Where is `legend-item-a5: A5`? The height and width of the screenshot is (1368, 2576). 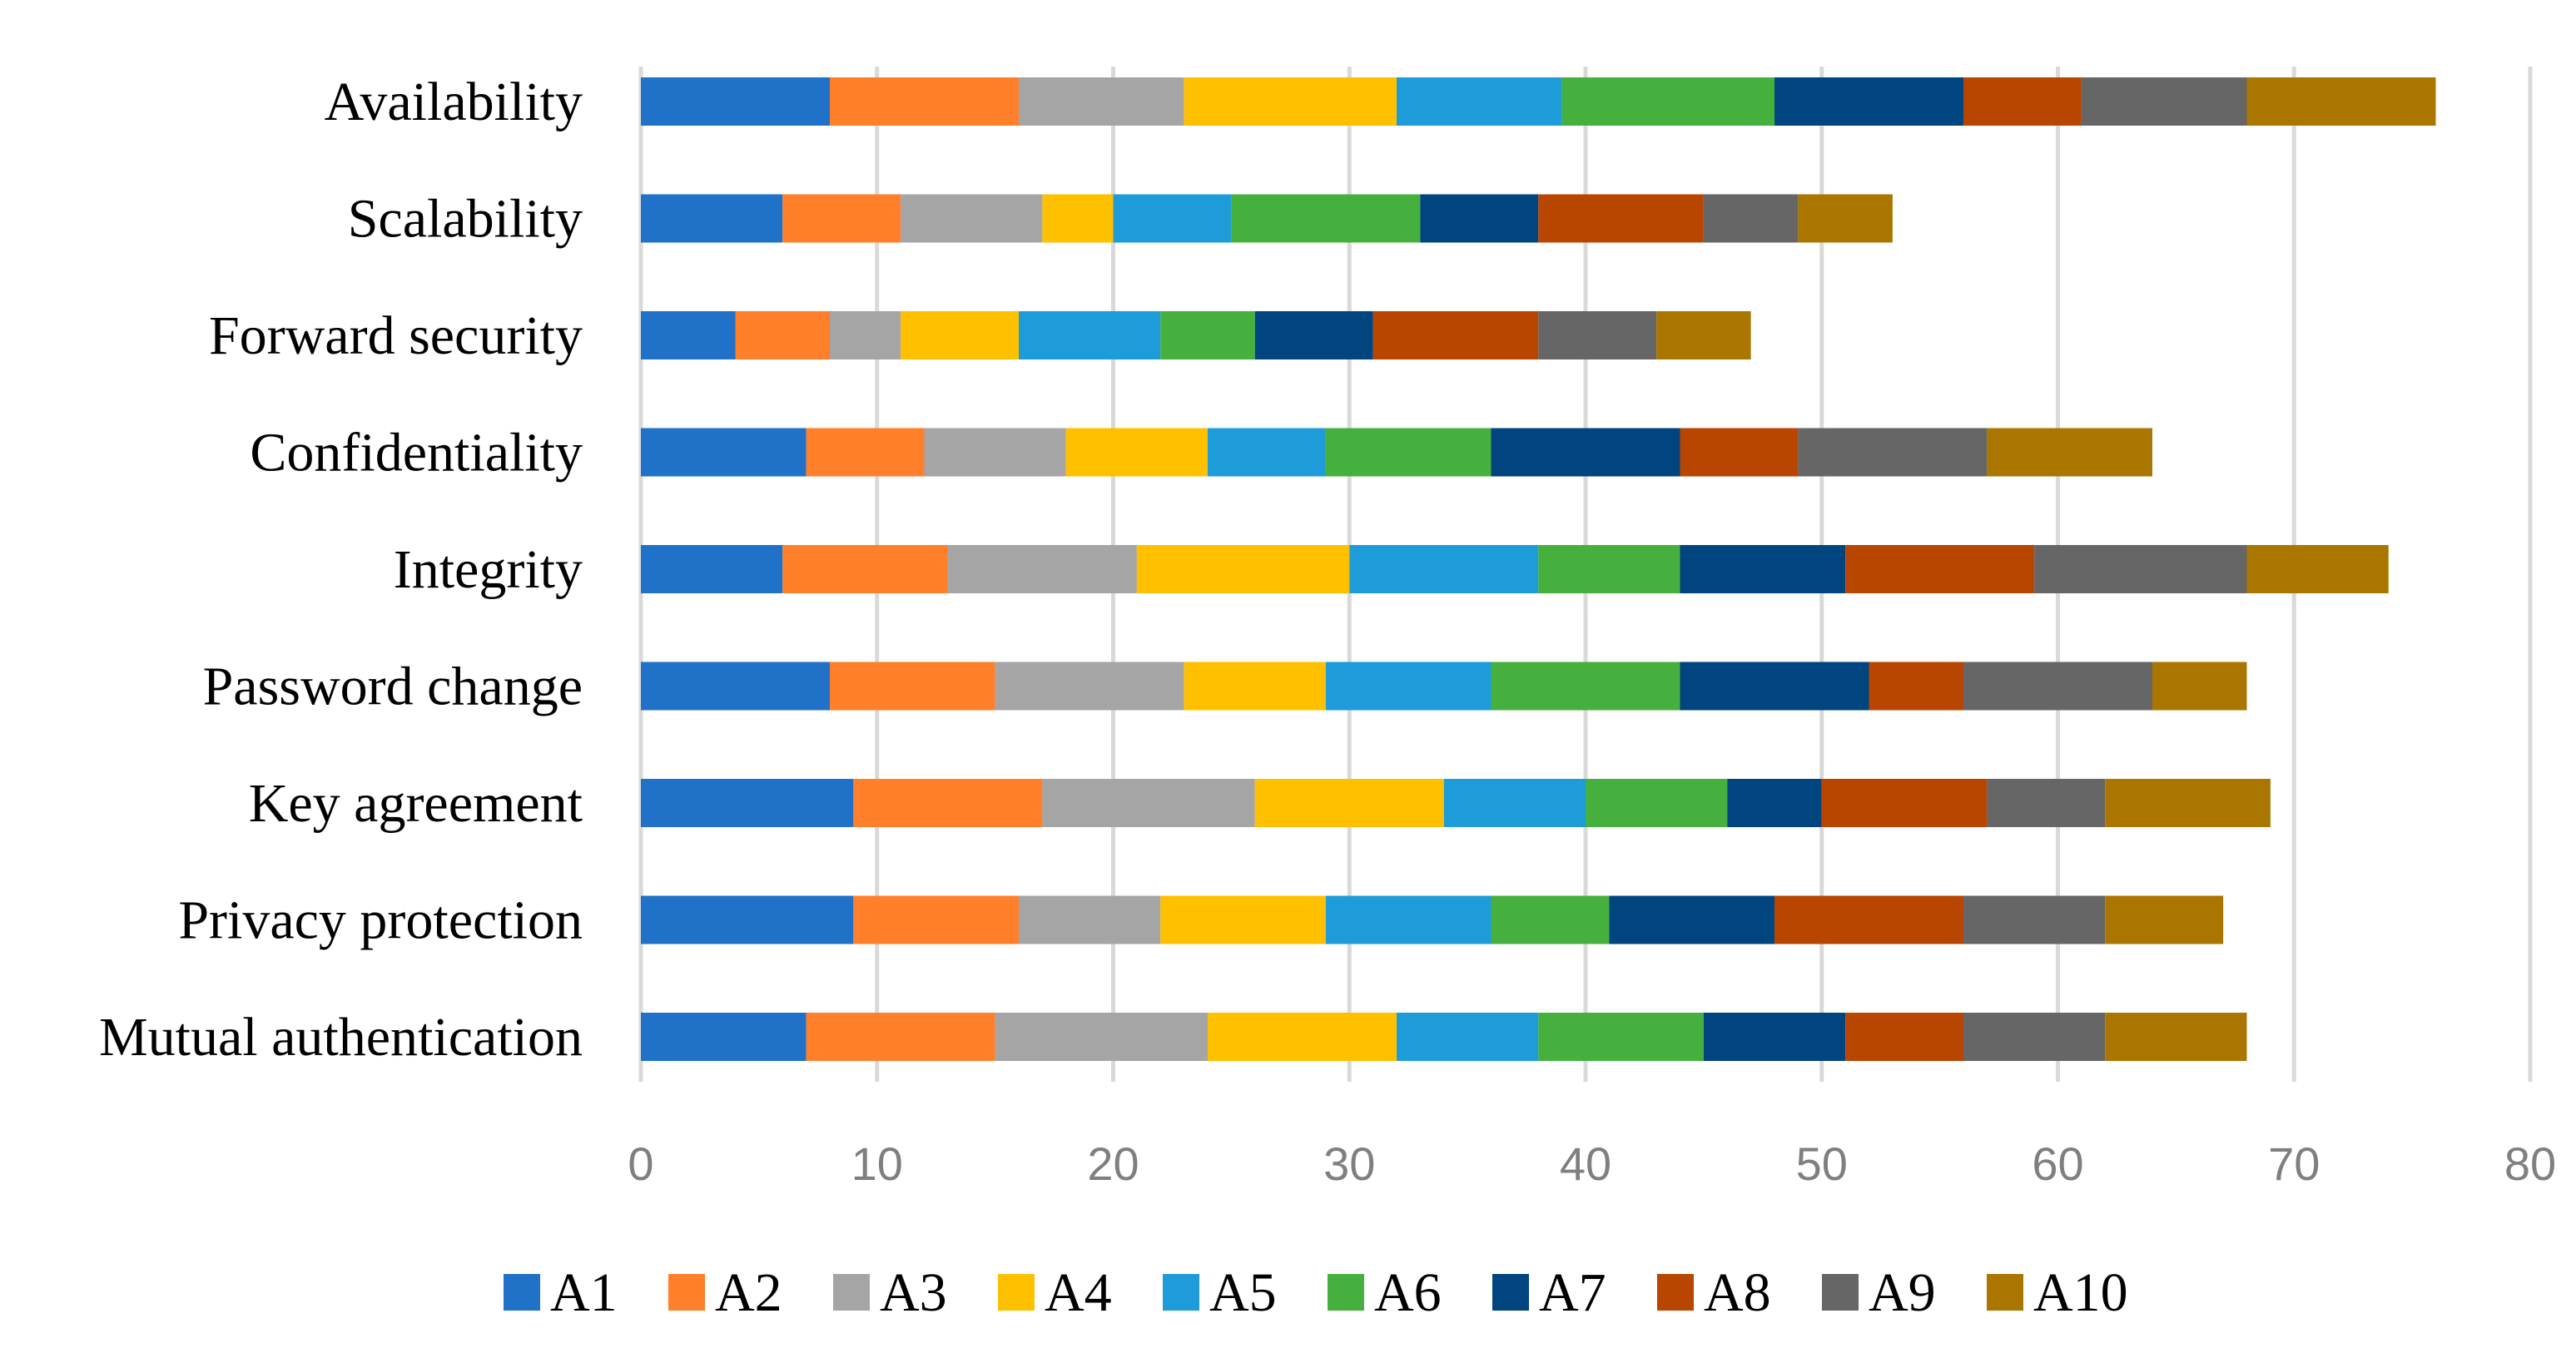
legend-item-a5: A5 is located at coordinates (1220, 1292).